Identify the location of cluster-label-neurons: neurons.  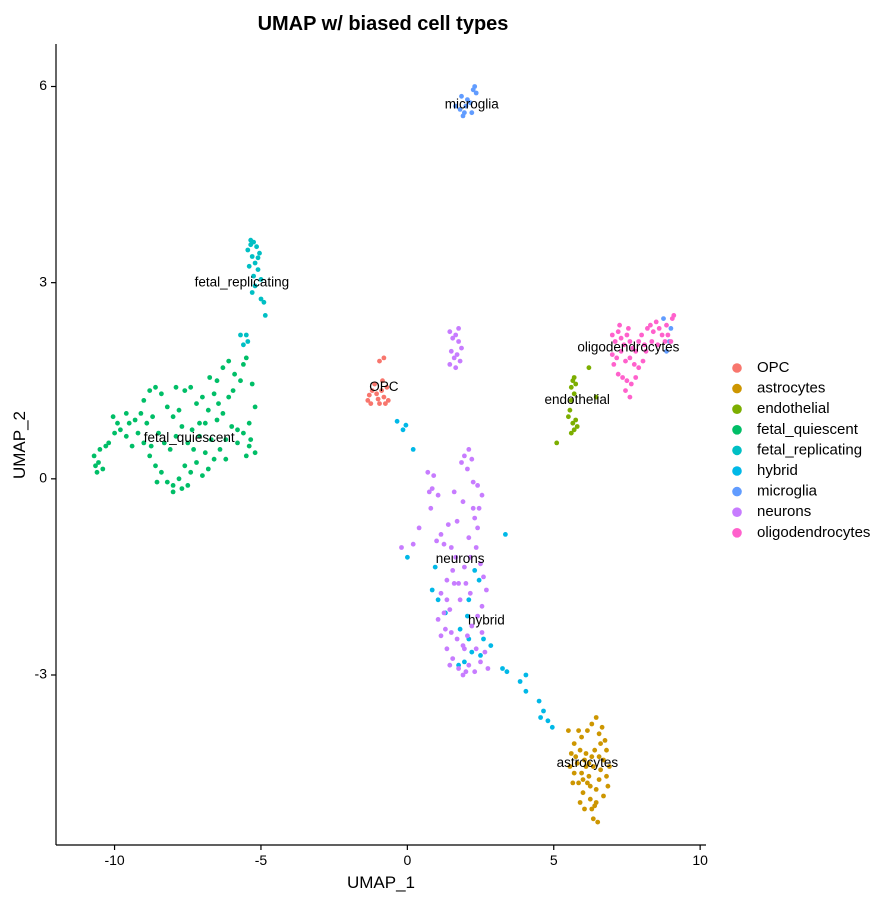
(460, 558).